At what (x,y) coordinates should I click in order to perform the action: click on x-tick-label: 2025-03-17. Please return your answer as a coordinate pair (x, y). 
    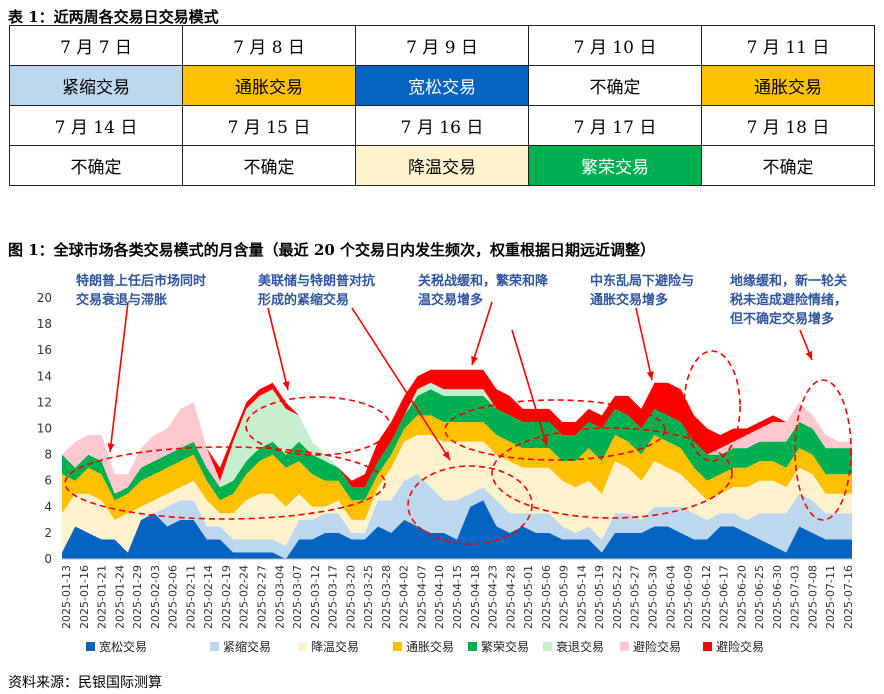
    Looking at the image, I should click on (333, 597).